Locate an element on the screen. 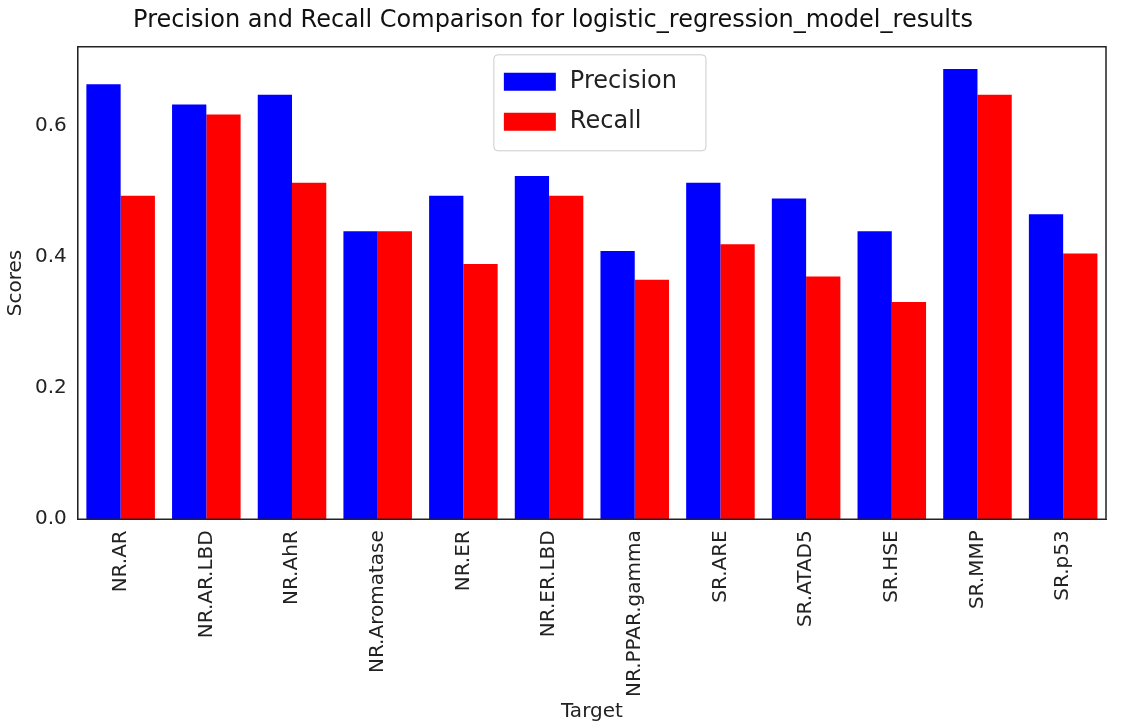 This screenshot has height=724, width=1140. chart-title: Precision and Recall Comparison for logistic_regression_model_results is located at coordinates (553, 18).